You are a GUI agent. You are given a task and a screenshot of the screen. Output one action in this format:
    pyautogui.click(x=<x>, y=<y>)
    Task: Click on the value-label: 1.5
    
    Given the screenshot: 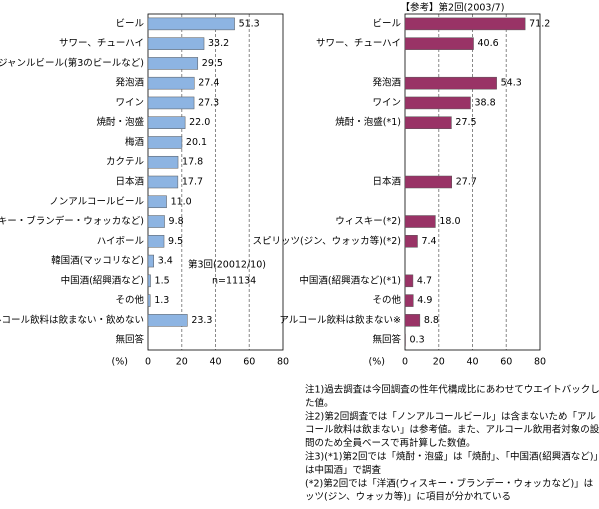 What is the action you would take?
    pyautogui.click(x=162, y=280)
    